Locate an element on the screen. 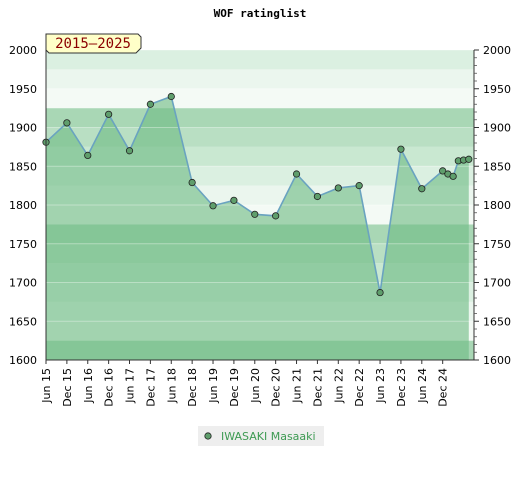  x-tick-label: Dec 17 is located at coordinates (150, 387).